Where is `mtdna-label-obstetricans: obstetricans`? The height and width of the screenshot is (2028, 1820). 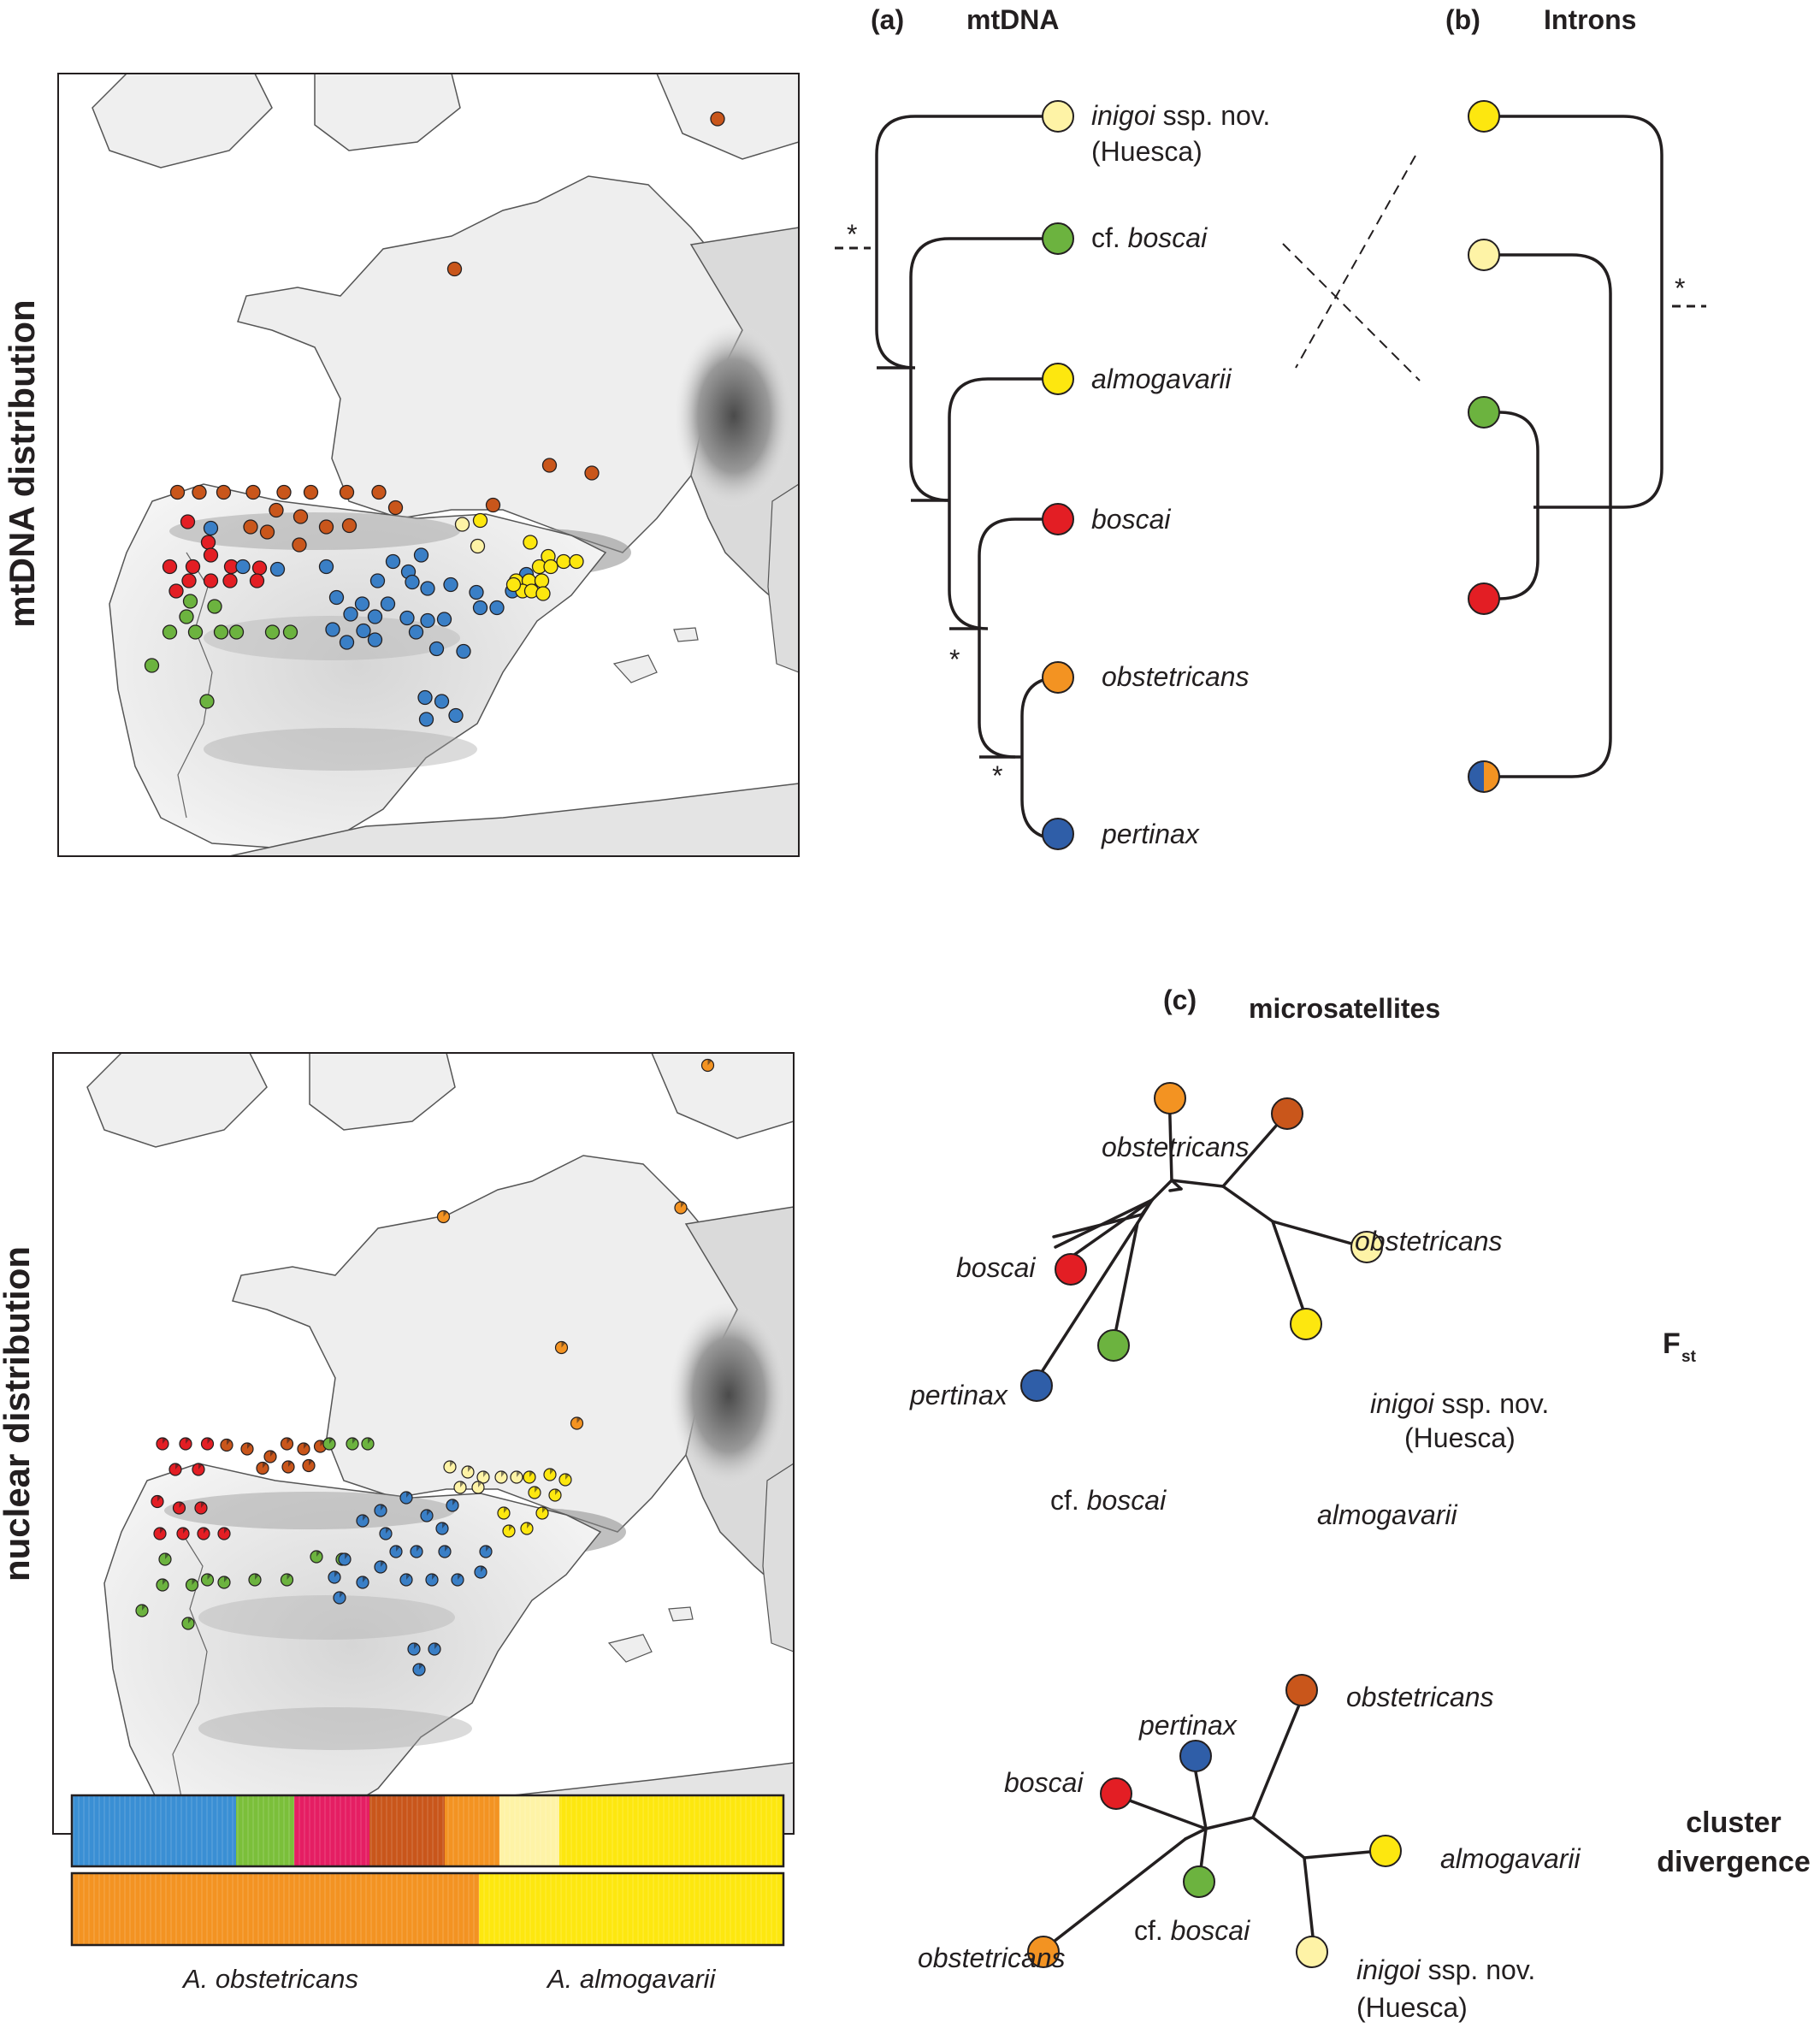 mtdna-label-obstetricans: obstetricans is located at coordinates (1176, 676).